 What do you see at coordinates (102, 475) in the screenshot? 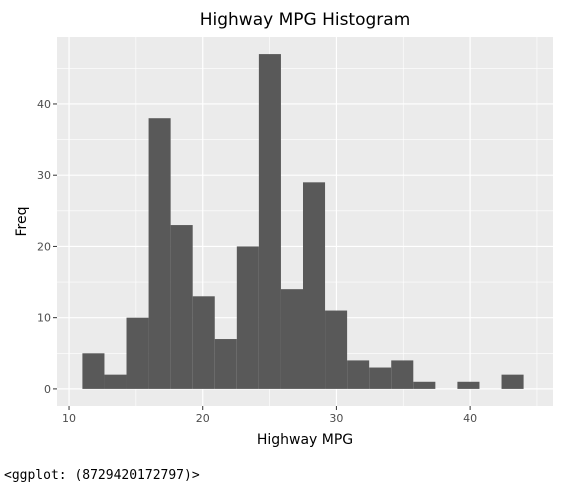
I see `console-output: <ggplot: (8729420172797)>` at bounding box center [102, 475].